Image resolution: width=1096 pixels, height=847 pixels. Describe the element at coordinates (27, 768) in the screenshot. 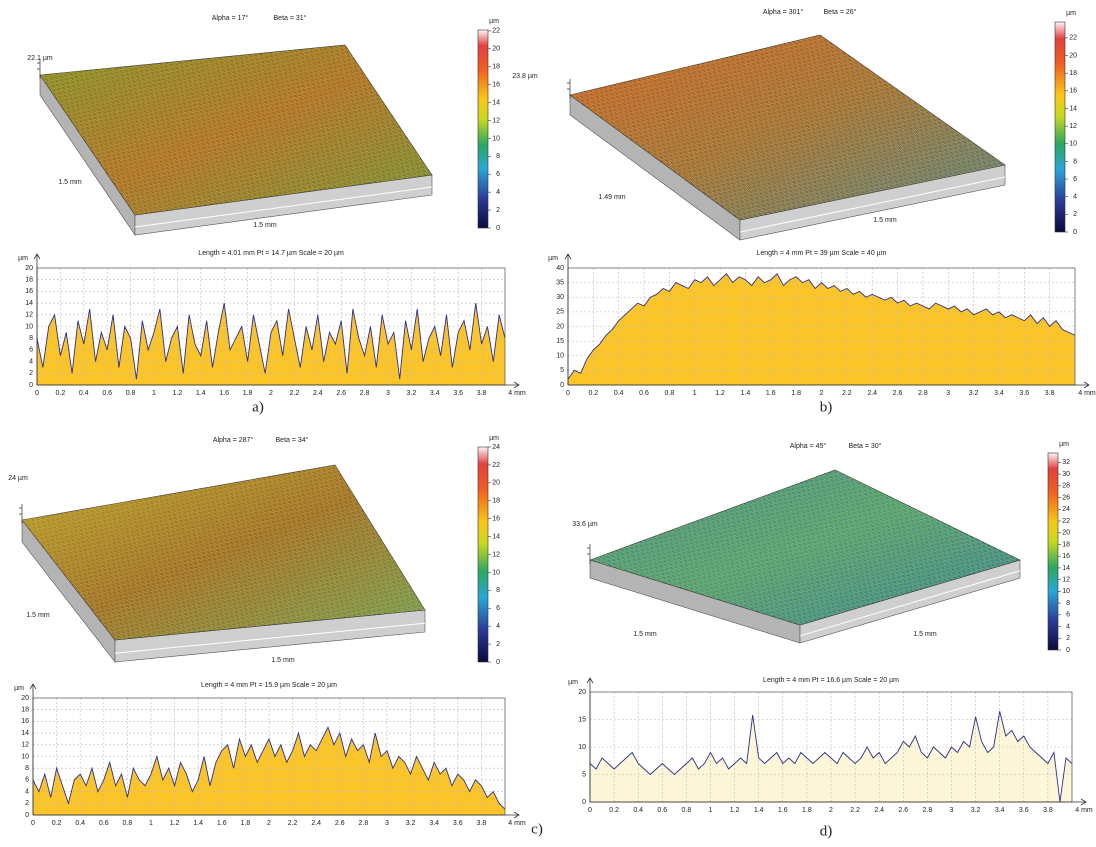

I see `y-tick-label: 8` at that location.